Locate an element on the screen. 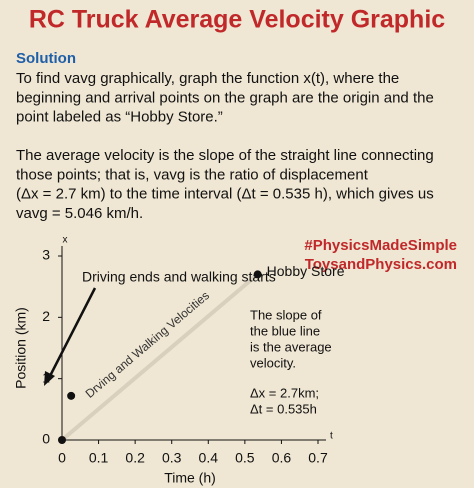 The height and width of the screenshot is (488, 474). point-label: Driving ends and walking starts is located at coordinates (179, 277).